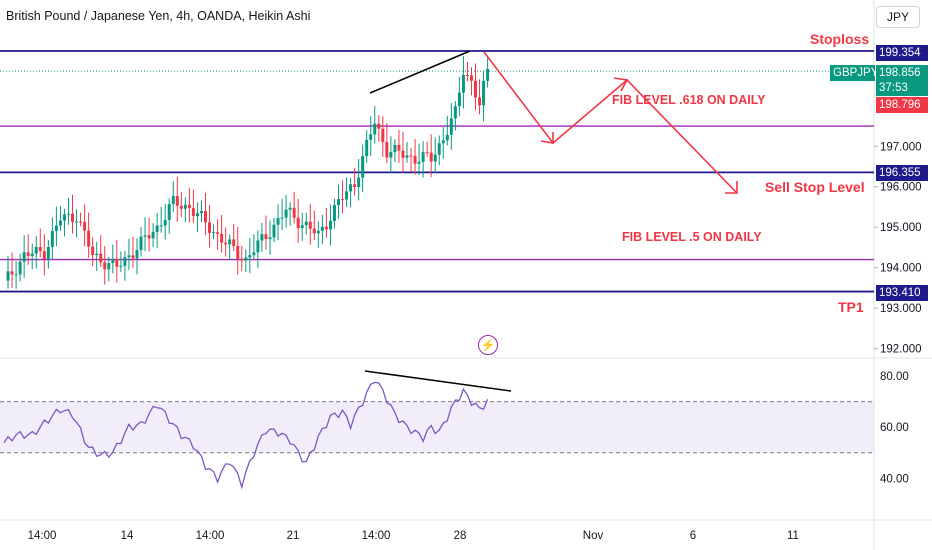  I want to click on lightning-icon: ⚡, so click(488, 345).